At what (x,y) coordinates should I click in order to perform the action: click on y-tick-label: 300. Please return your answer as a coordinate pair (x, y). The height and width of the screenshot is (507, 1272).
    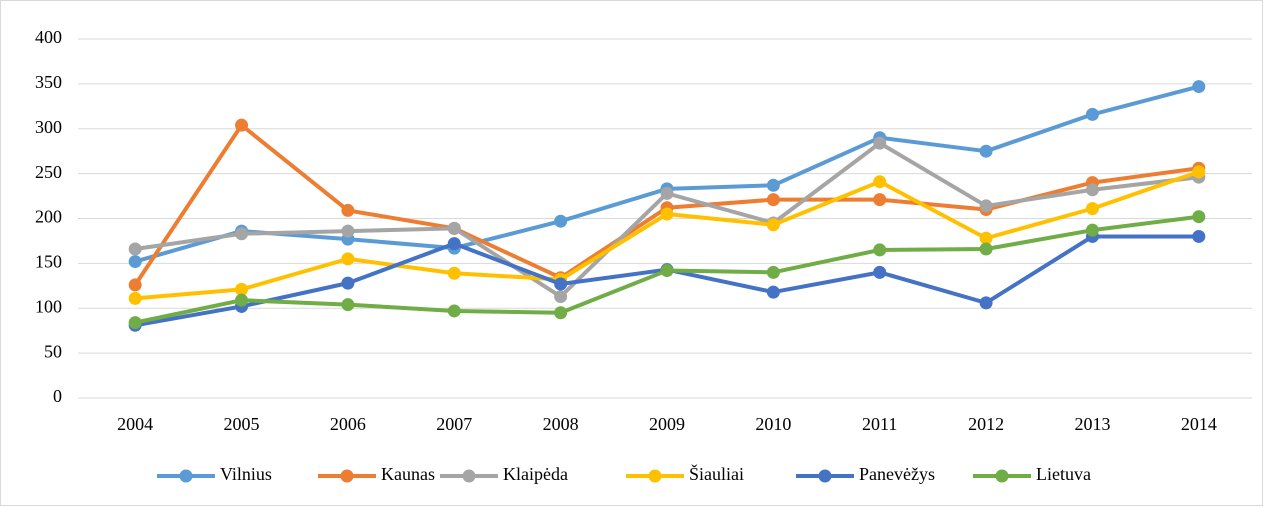
    Looking at the image, I should click on (48, 127).